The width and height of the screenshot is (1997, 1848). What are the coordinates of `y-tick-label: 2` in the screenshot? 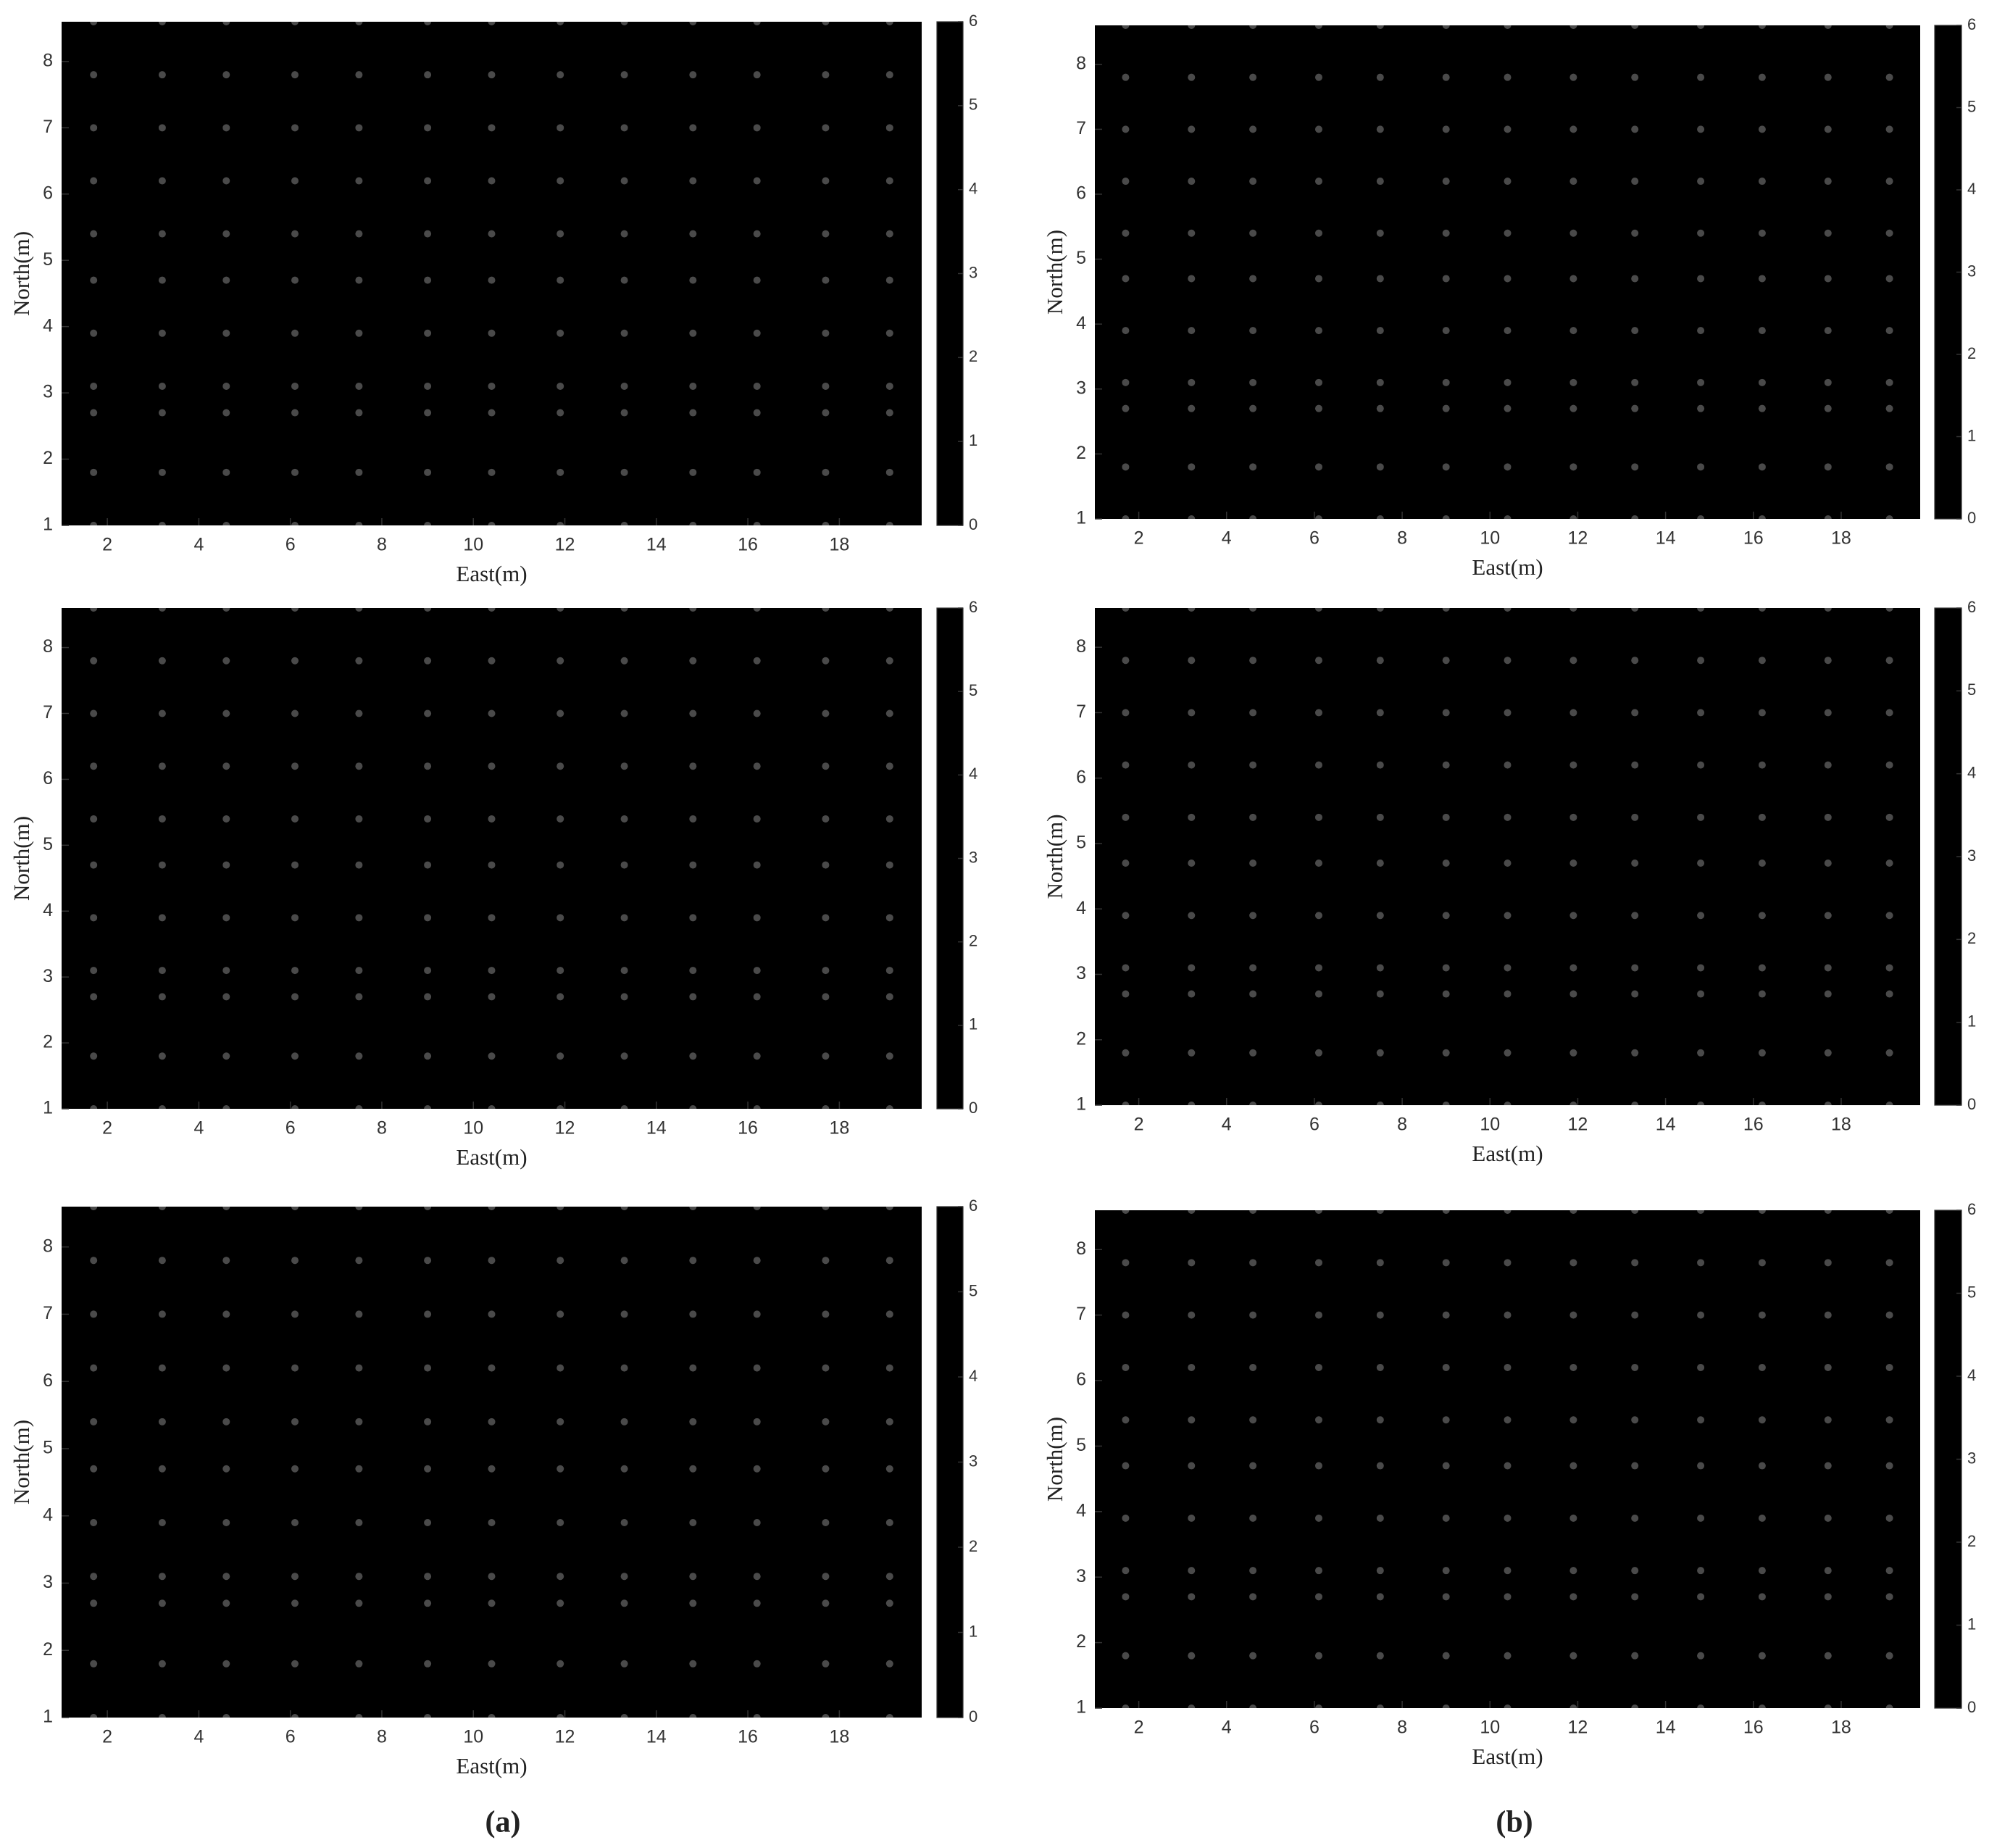 It's located at (48, 1042).